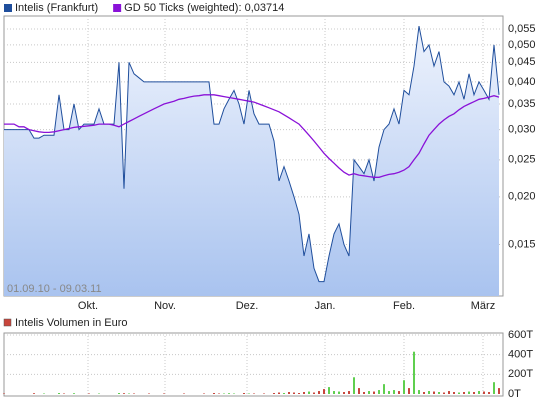 This screenshot has width=545, height=401. I want to click on y-tick-label: 0,040, so click(522, 82).